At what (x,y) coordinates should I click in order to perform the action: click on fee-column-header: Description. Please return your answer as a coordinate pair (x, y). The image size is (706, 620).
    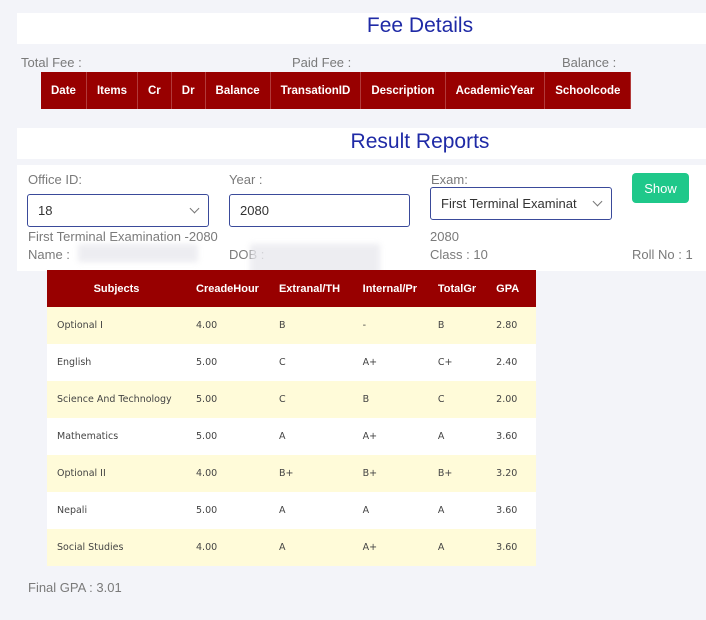
    Looking at the image, I should click on (403, 90).